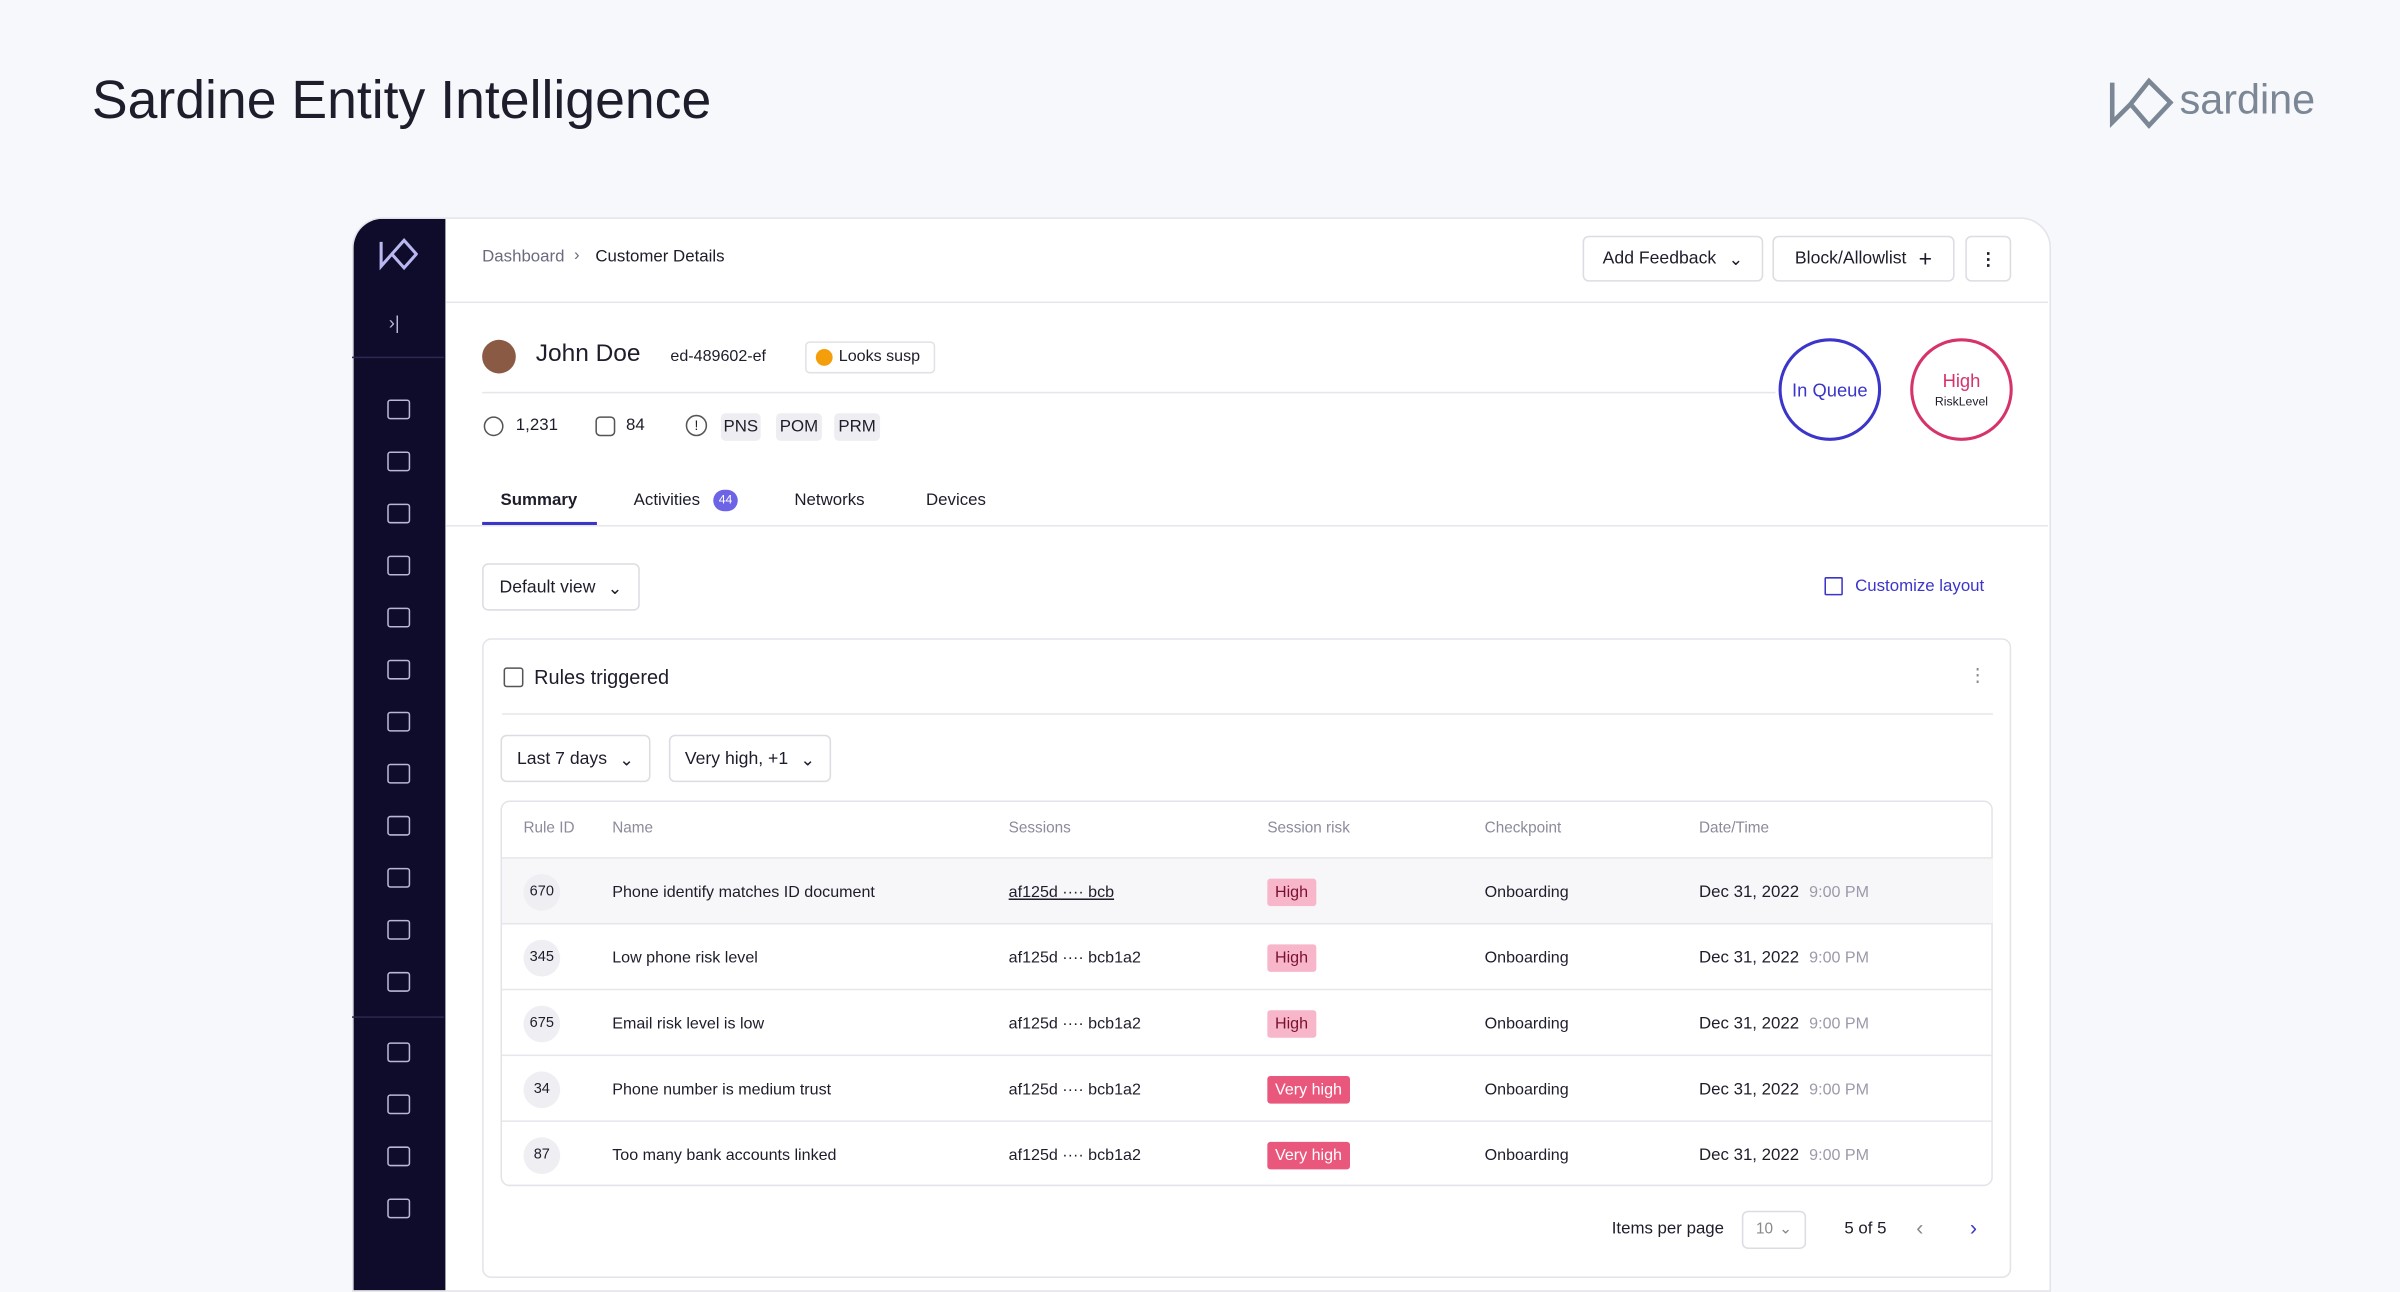 This screenshot has width=2400, height=1292. What do you see at coordinates (561, 587) in the screenshot?
I see `view-select: Default view ⌄` at bounding box center [561, 587].